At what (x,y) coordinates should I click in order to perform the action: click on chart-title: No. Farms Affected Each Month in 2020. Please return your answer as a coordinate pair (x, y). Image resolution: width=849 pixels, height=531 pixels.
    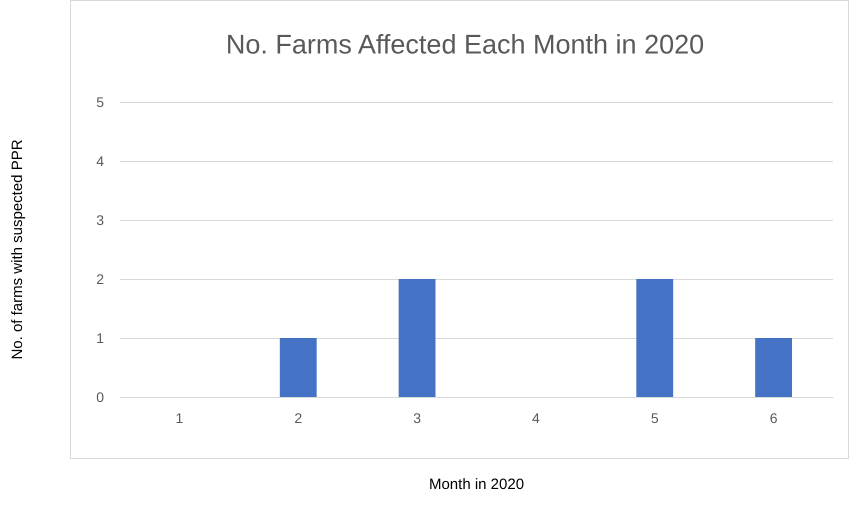
    Looking at the image, I should click on (465, 45).